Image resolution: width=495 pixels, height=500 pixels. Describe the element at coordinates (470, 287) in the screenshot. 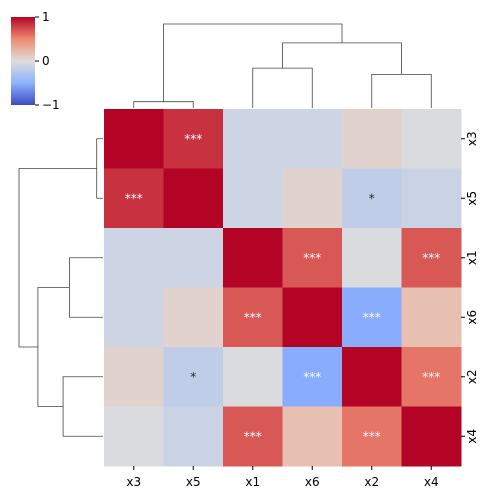

I see `row-tick-labels: x3 x5 x1 x6 x2 x4` at that location.